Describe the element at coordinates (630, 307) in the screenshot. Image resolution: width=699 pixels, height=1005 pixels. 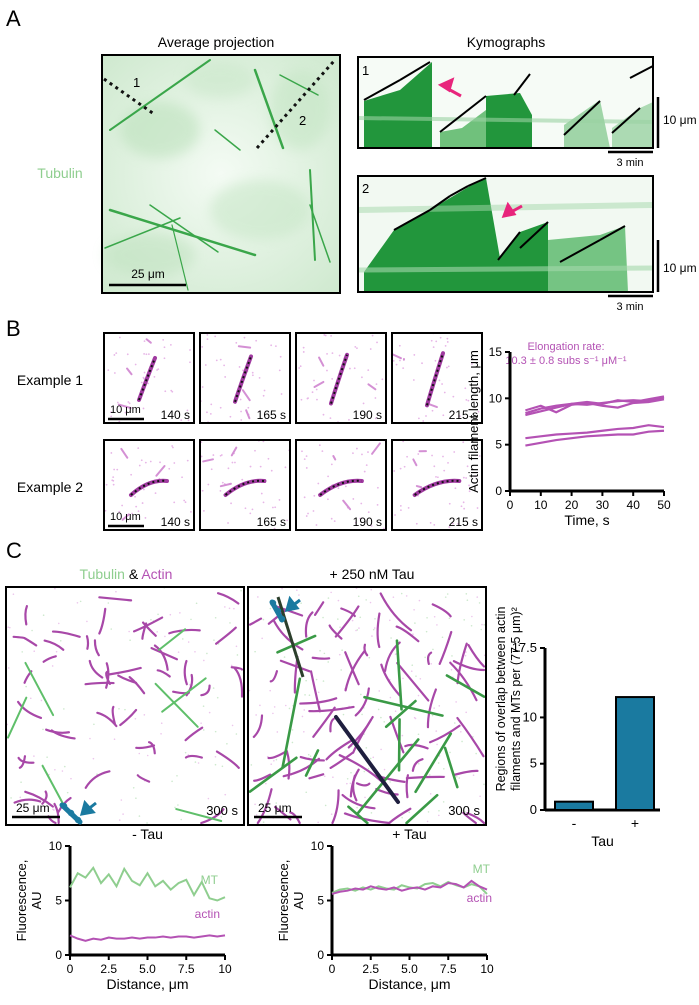
I see `kymo2-hscale-label: 3 min` at that location.